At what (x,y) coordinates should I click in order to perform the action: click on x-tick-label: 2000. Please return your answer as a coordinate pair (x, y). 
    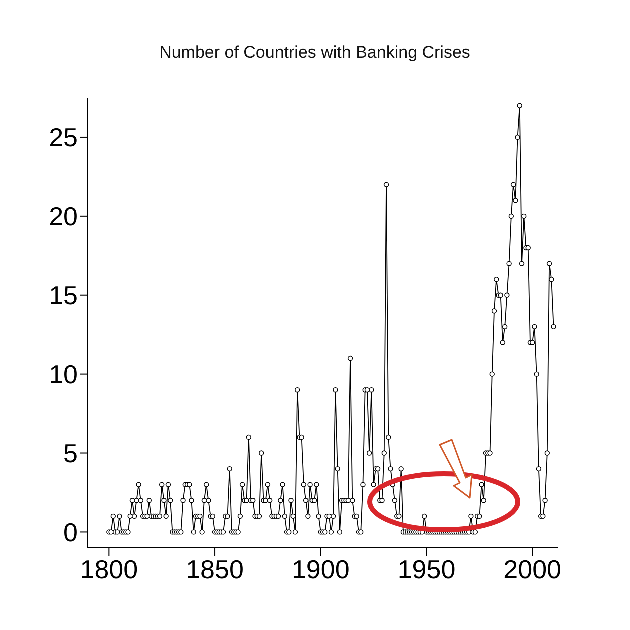
    Looking at the image, I should click on (533, 569).